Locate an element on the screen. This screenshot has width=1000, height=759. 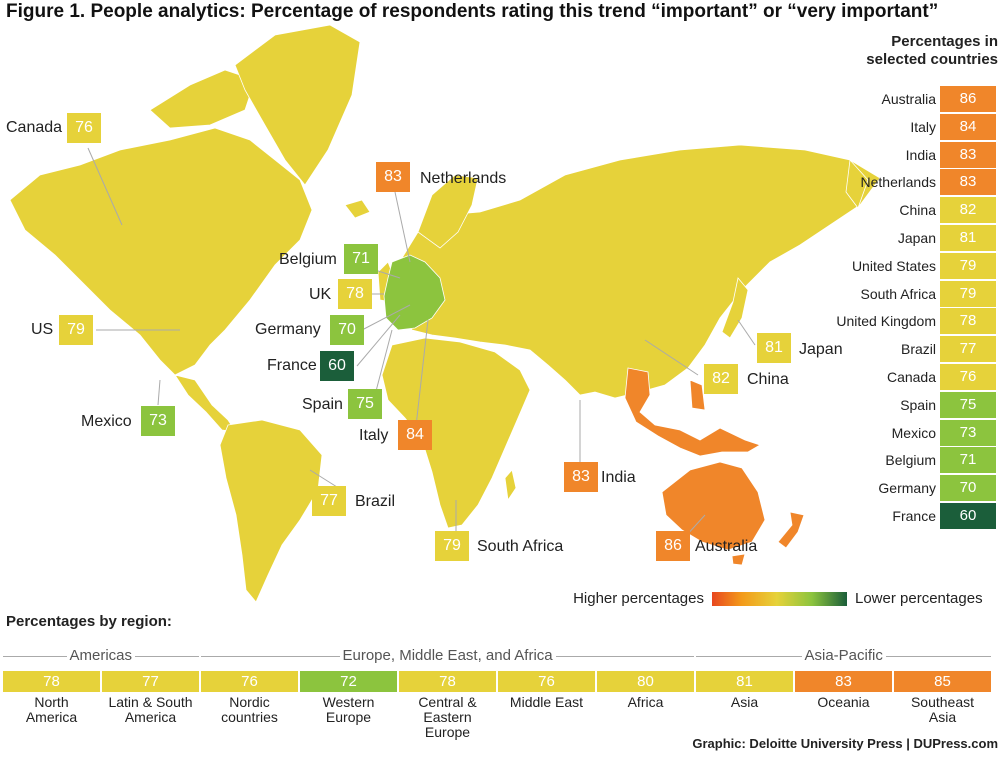
country-row: Brazil 77 is located at coordinates (889, 349).